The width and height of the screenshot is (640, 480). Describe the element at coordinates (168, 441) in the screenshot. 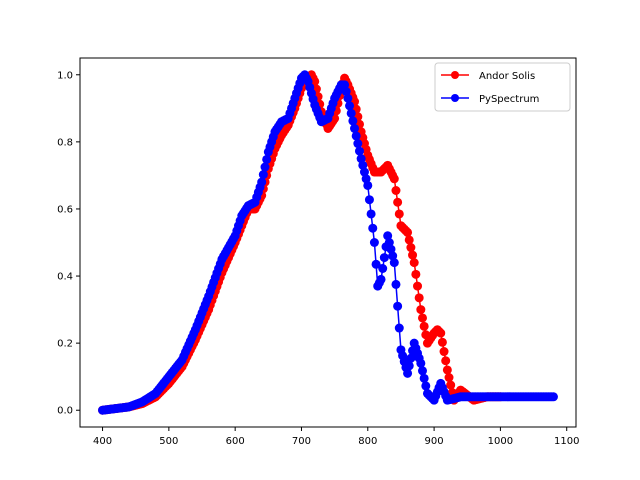

I see `x-tick-label: 500` at that location.